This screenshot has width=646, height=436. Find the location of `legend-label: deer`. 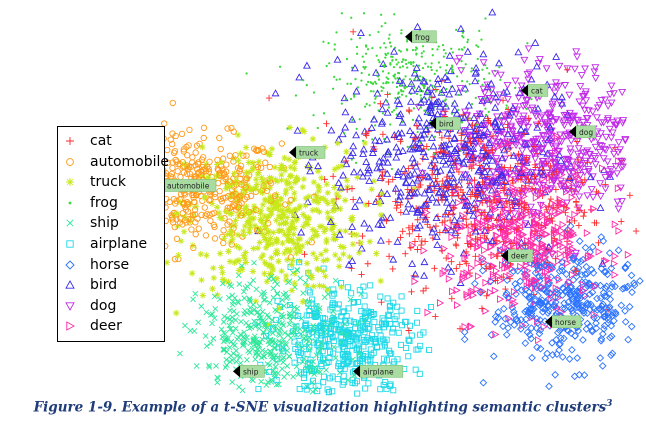

legend-label: deer is located at coordinates (106, 326).